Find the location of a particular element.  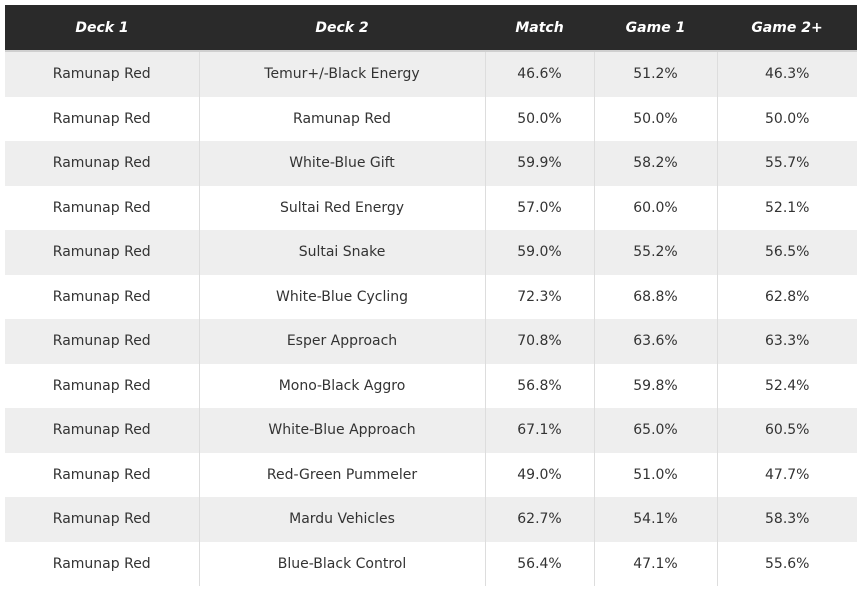

table-cell: White-Blue Cycling is located at coordinates (341, 296).